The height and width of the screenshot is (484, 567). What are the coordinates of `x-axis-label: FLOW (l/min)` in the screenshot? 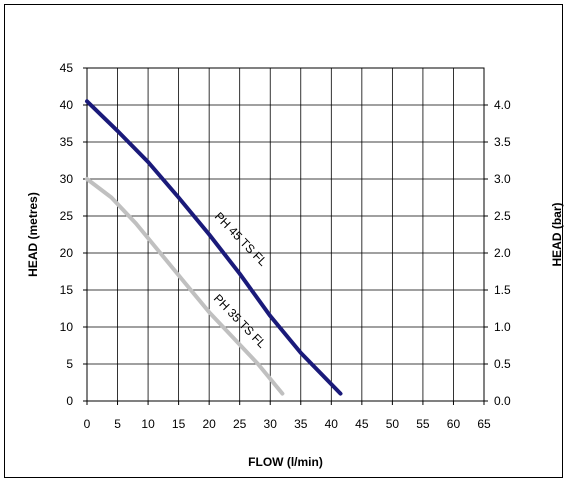 It's located at (285, 462).